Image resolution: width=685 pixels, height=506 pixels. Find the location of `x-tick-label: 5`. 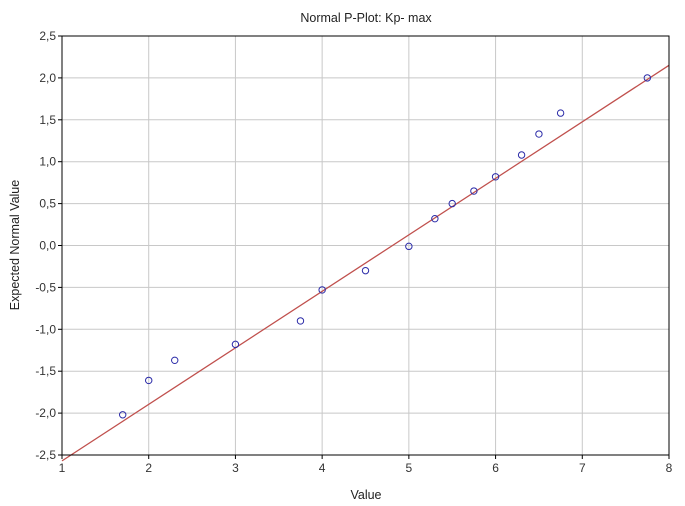

x-tick-label: 5 is located at coordinates (409, 468).